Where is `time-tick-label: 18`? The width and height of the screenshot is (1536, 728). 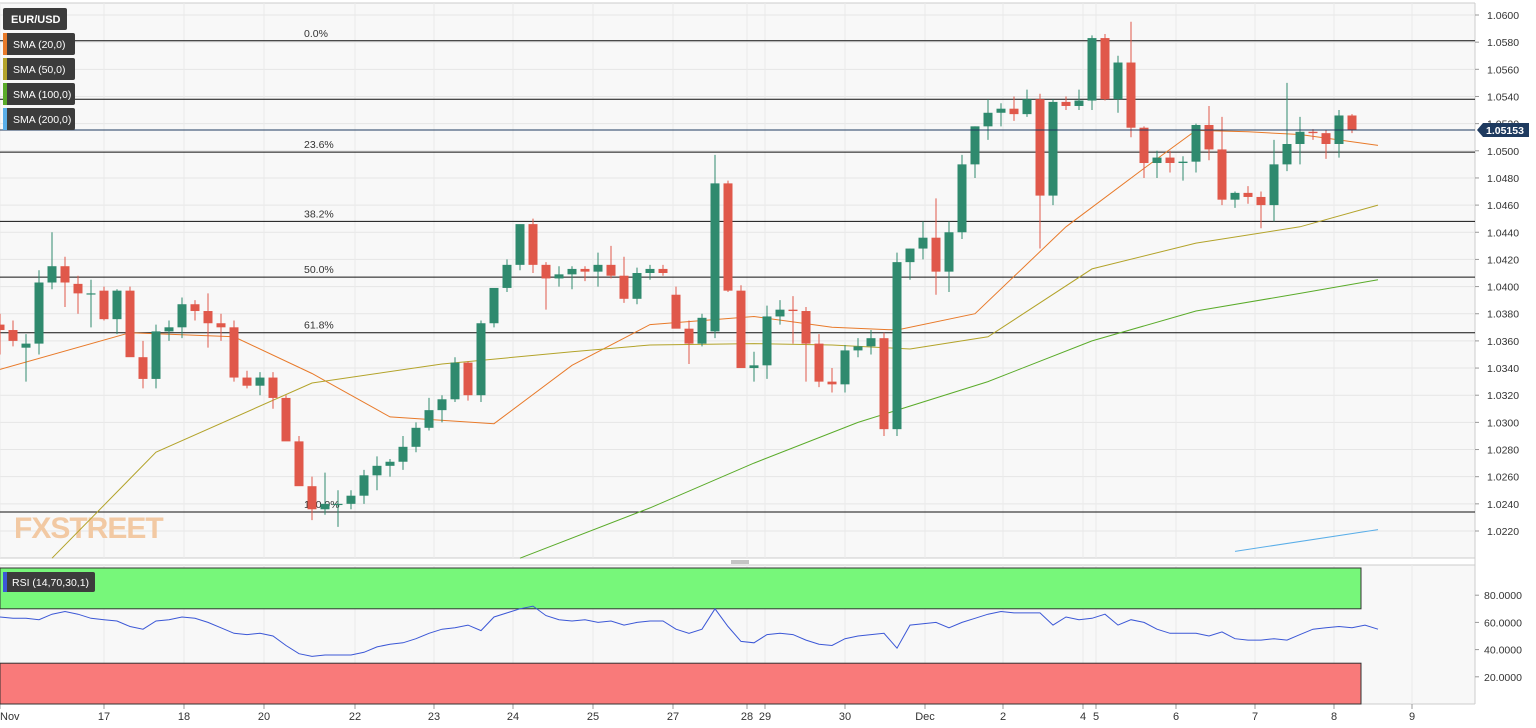
time-tick-label: 18 is located at coordinates (184, 717).